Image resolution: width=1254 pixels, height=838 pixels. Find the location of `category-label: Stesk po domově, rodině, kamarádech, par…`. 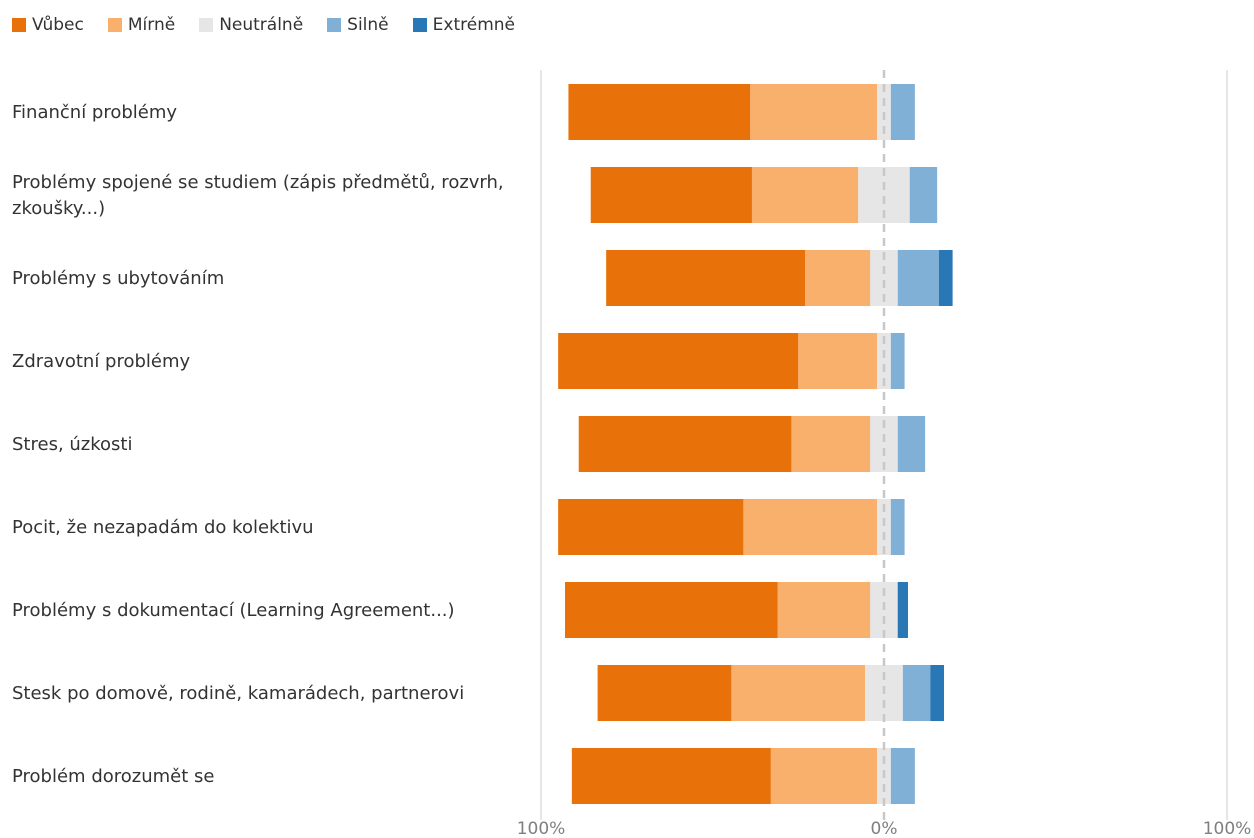

category-label: Stesk po domově, rodině, kamarádech, par… is located at coordinates (238, 693).